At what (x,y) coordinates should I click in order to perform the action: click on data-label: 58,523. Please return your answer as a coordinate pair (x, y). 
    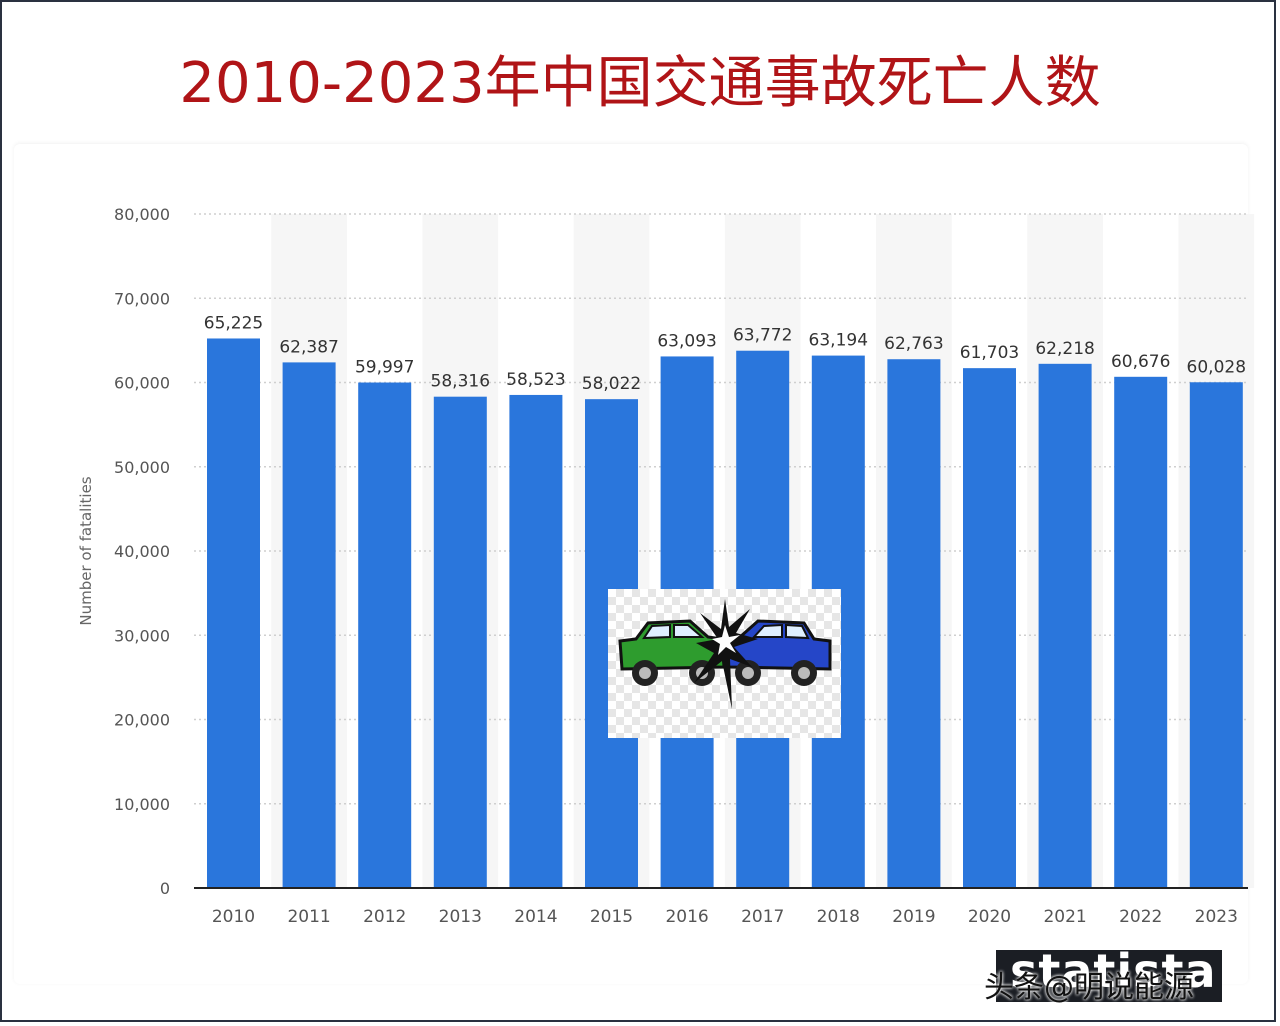
    Looking at the image, I should click on (535, 380).